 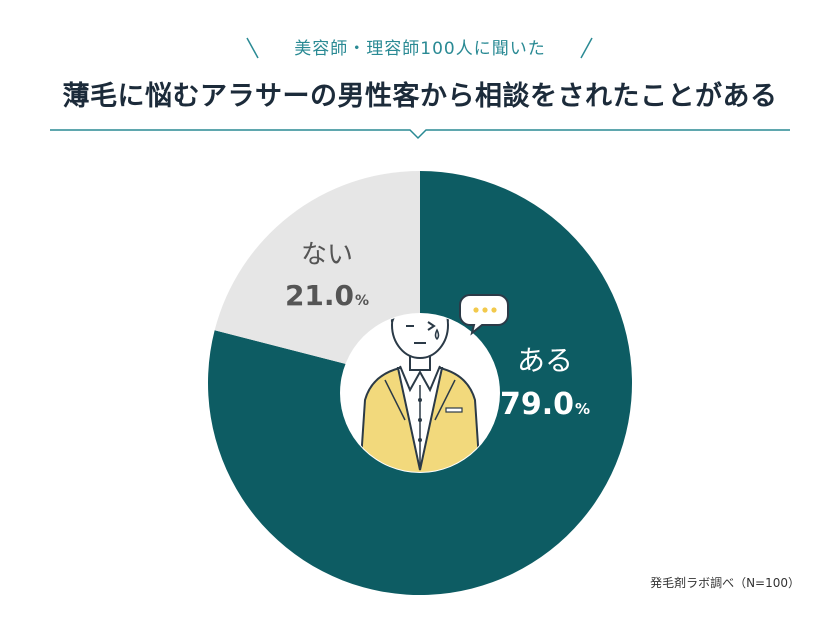 What do you see at coordinates (252, 48) in the screenshot?
I see `subtitle-left-slash` at bounding box center [252, 48].